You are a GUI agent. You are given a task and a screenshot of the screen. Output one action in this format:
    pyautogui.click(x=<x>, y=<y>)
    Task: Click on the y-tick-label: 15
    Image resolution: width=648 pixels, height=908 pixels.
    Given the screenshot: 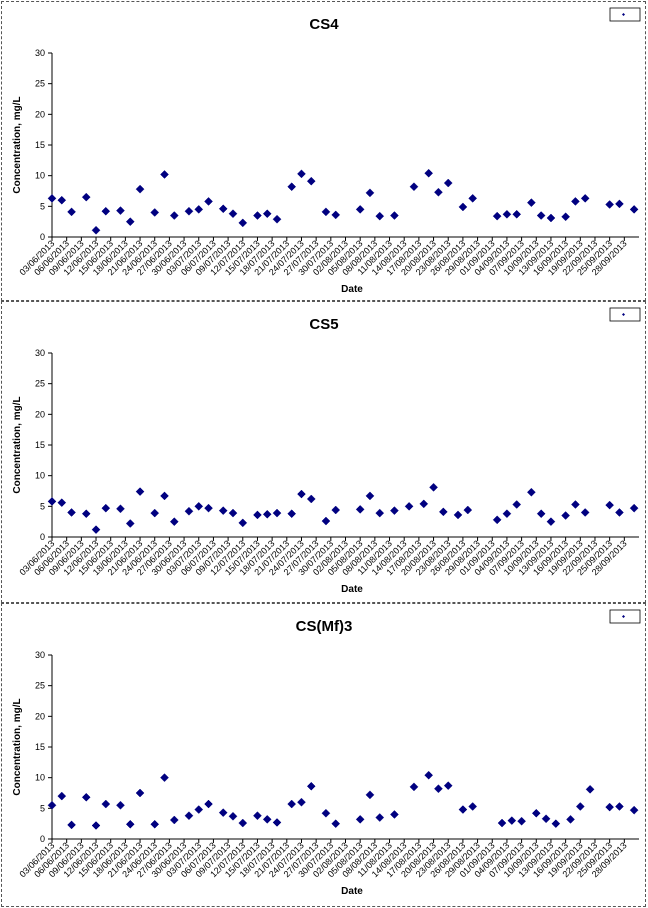 What is the action you would take?
    pyautogui.click(x=40, y=445)
    